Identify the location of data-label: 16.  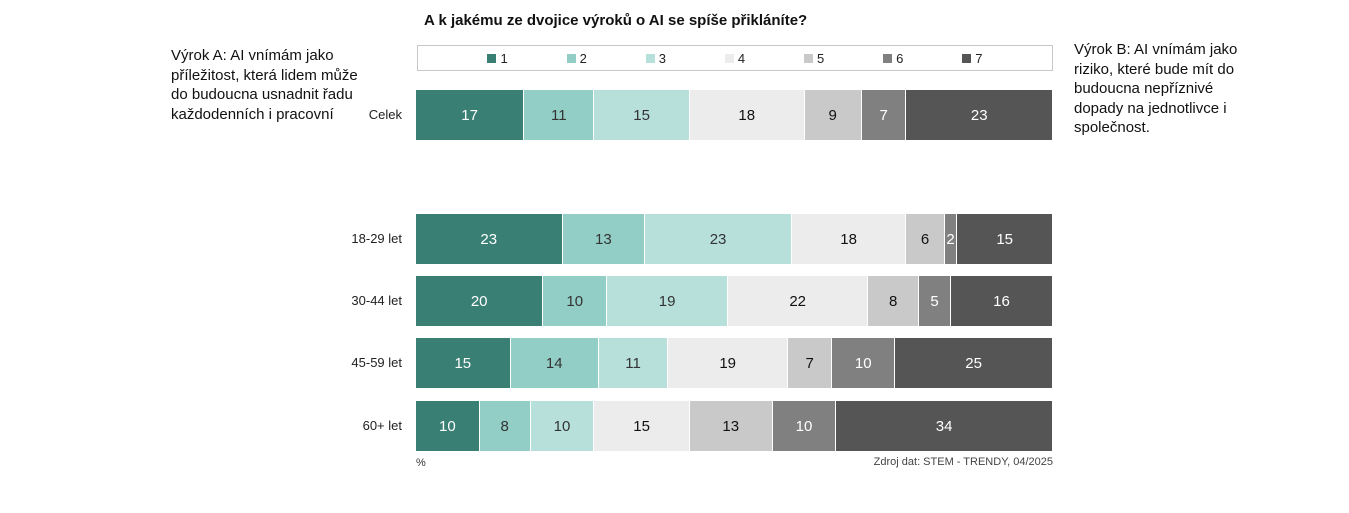
(1001, 301).